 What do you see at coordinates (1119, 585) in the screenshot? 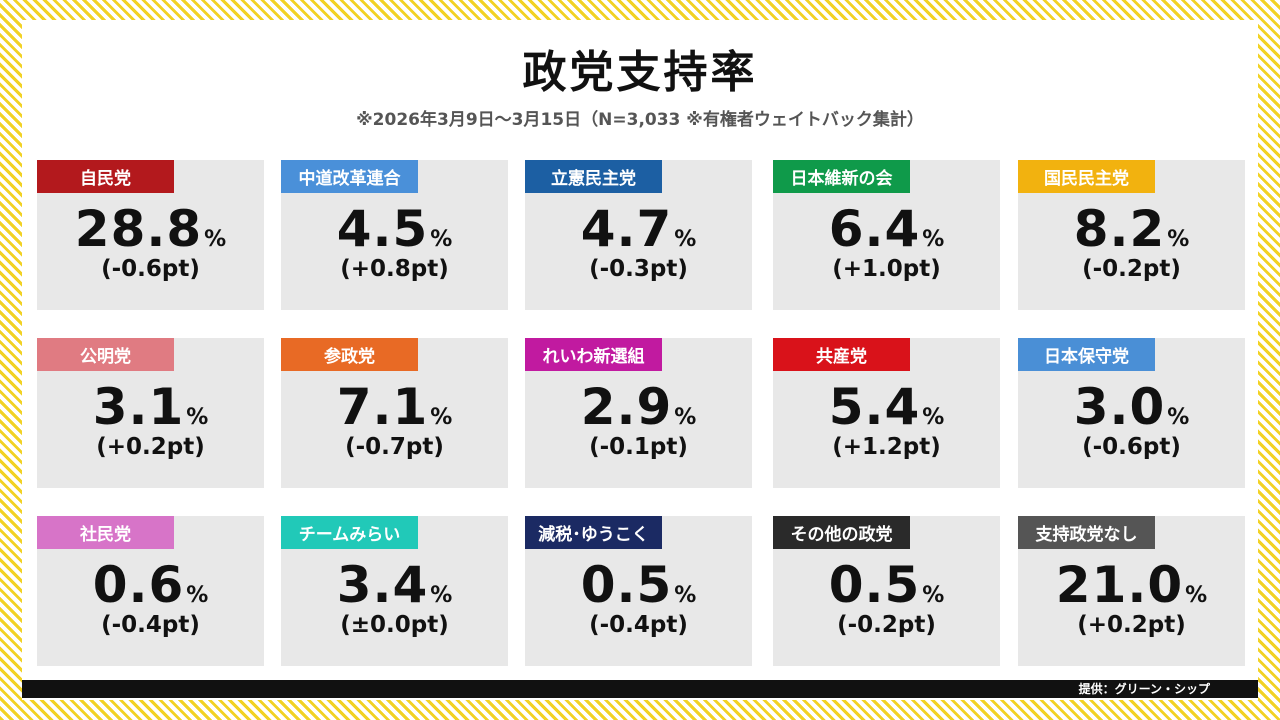
I see `support-rate-value: 21.0` at bounding box center [1119, 585].